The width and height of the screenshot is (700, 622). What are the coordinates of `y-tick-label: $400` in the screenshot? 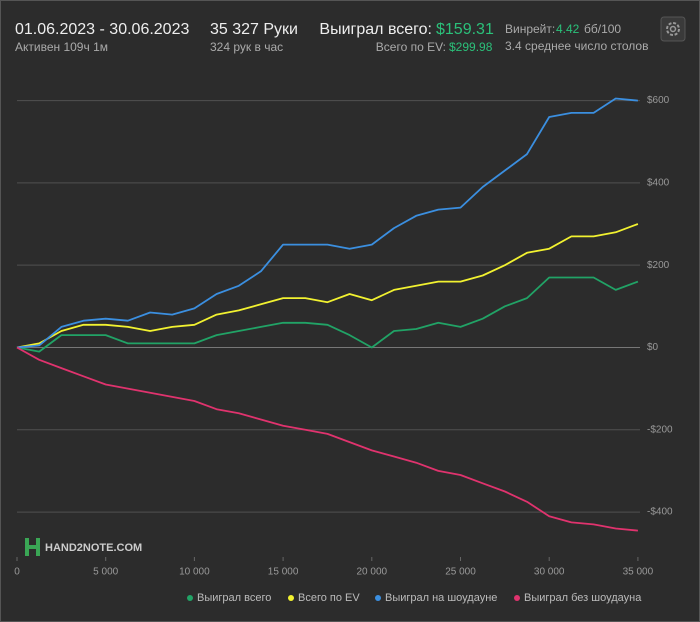 It's located at (658, 183).